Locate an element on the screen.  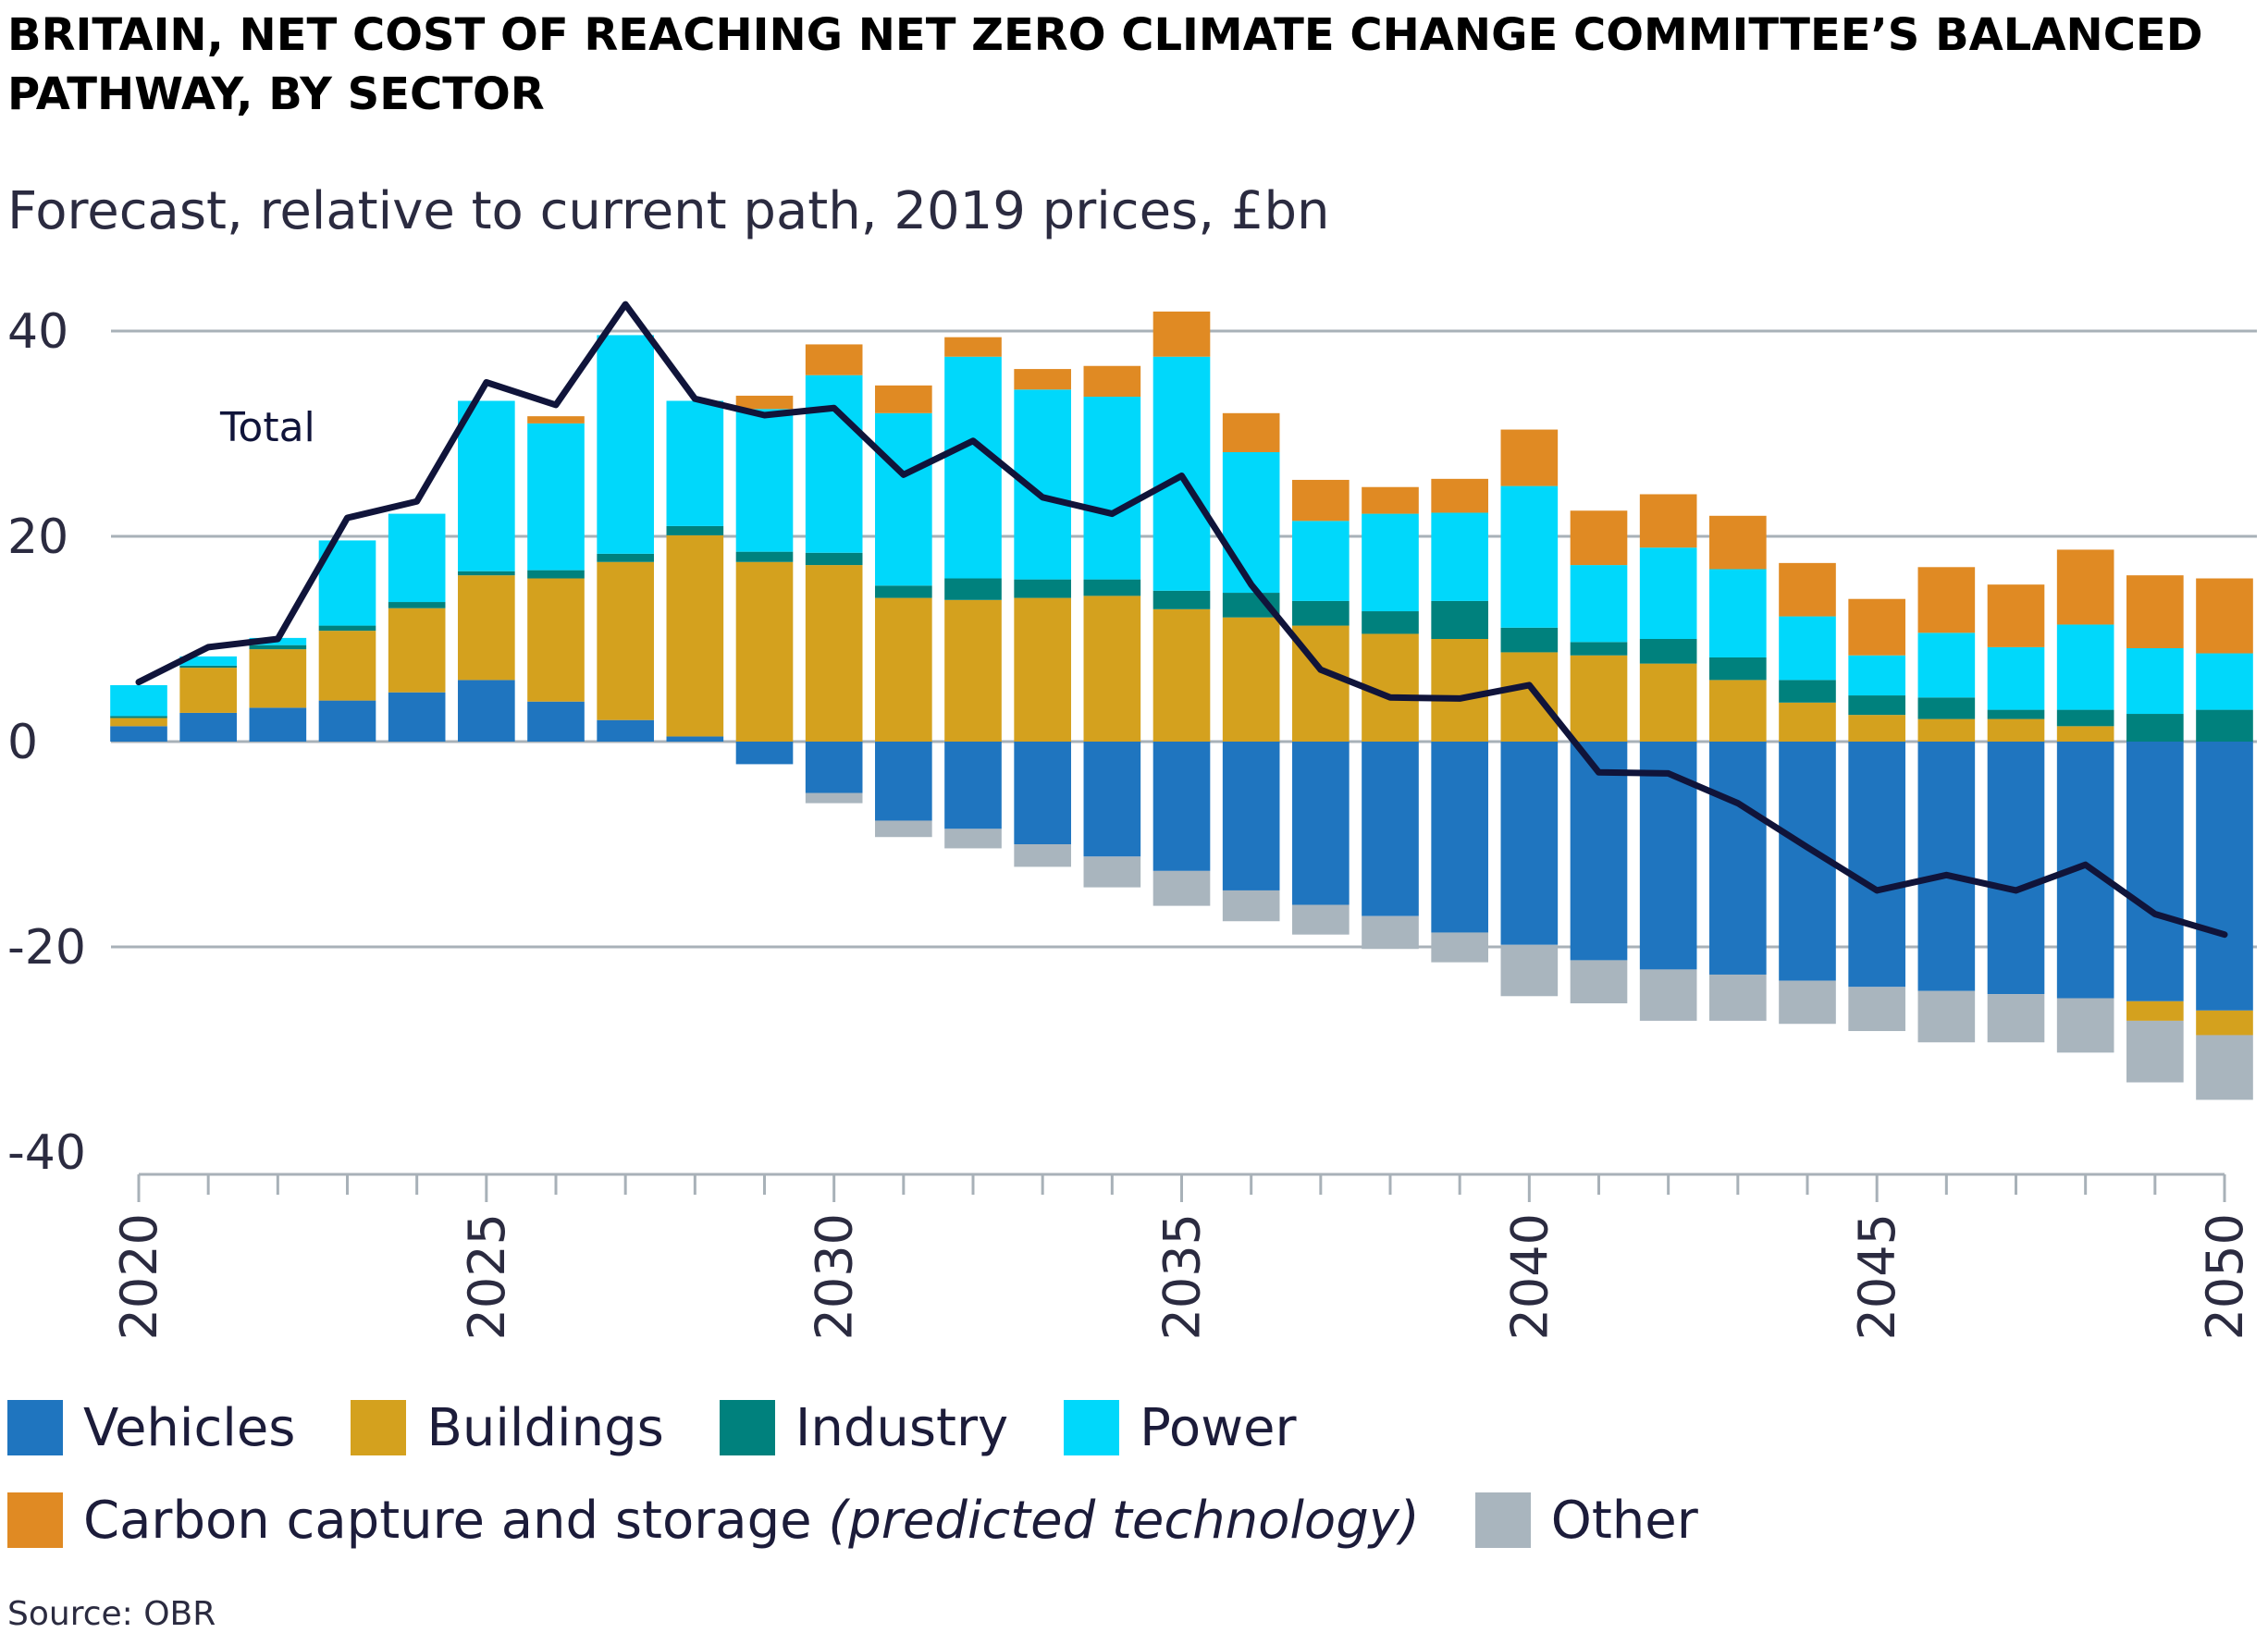
bar-power-2028 is located at coordinates (695, 463).